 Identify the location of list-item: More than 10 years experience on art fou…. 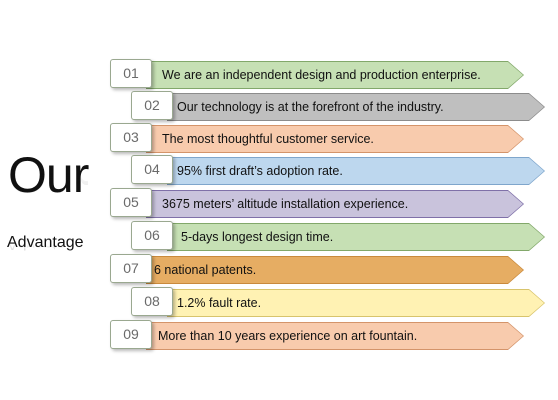
(317, 335).